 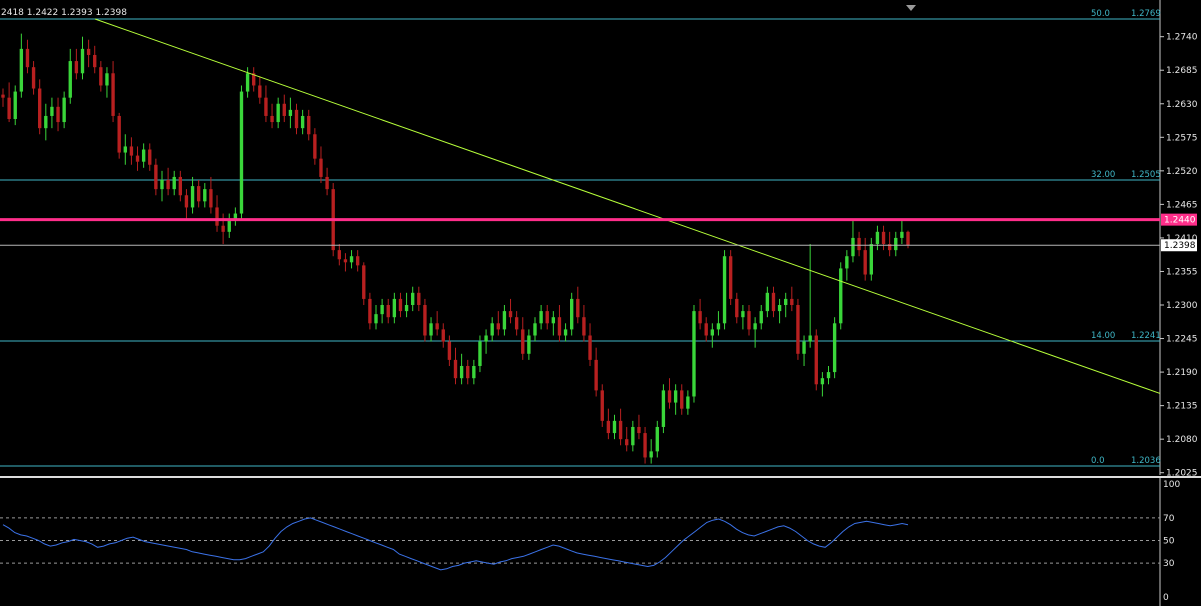 I want to click on price-tick-label: 1.2630, so click(x=1182, y=105).